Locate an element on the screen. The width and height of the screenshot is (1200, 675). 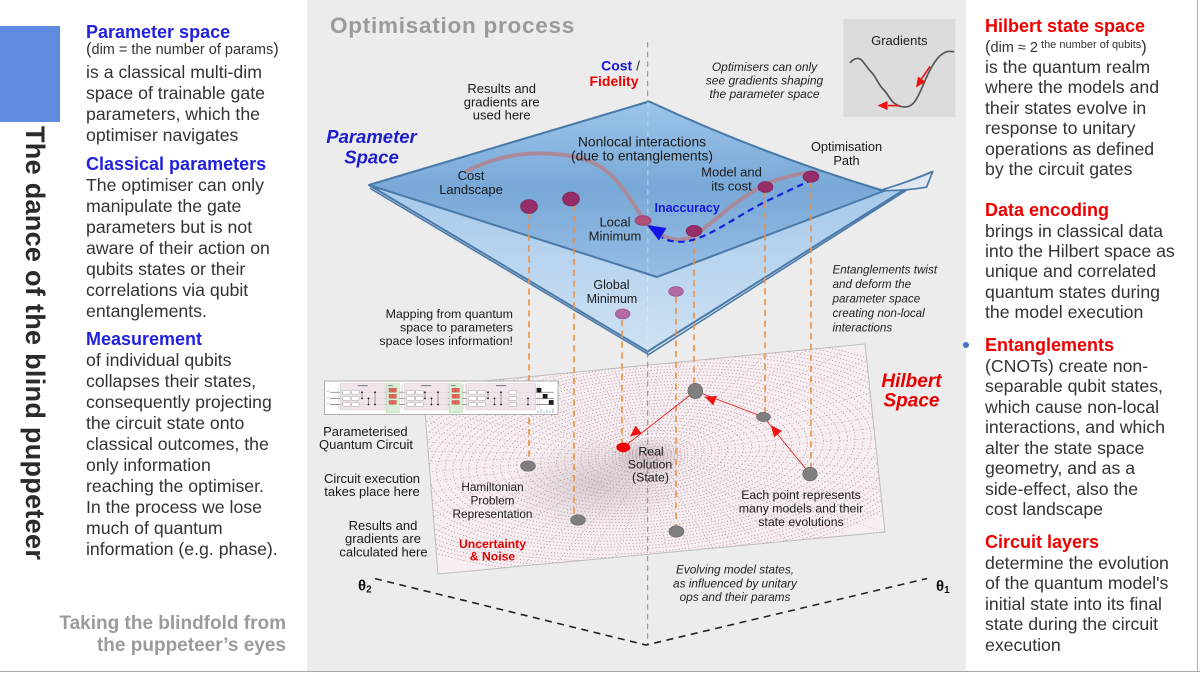
svg-text: Circuit execution is located at coordinates (372, 478).